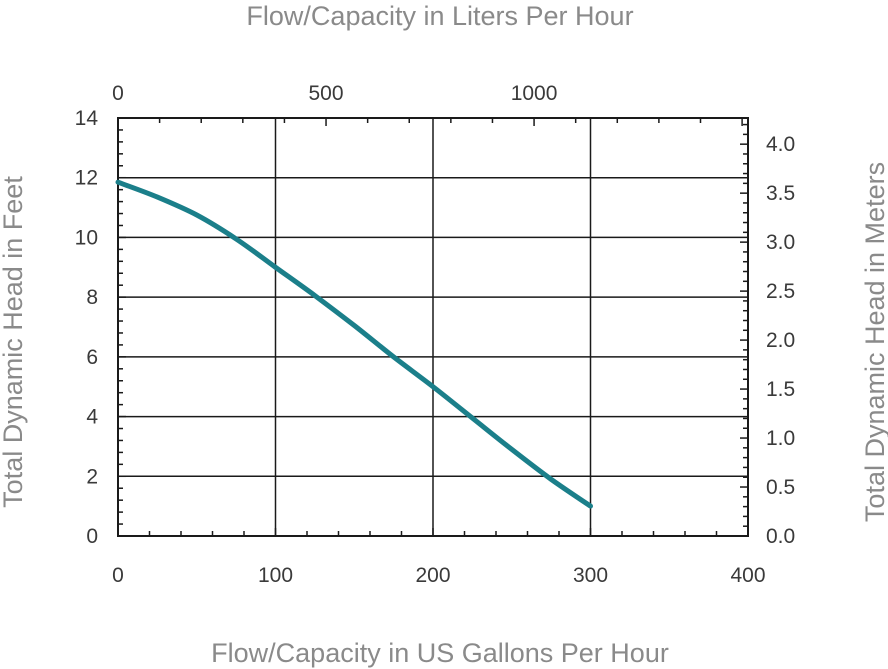 Image resolution: width=888 pixels, height=669 pixels. What do you see at coordinates (780, 438) in the screenshot?
I see `right-axis-tick-label: 1.0` at bounding box center [780, 438].